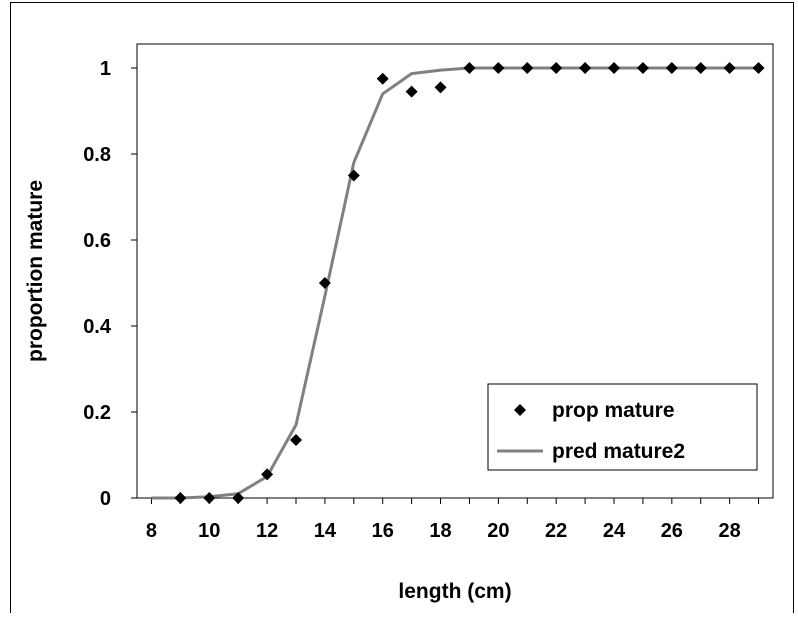 This screenshot has height=617, width=798. What do you see at coordinates (35, 271) in the screenshot?
I see `y-axis-title: proportion mature` at bounding box center [35, 271].